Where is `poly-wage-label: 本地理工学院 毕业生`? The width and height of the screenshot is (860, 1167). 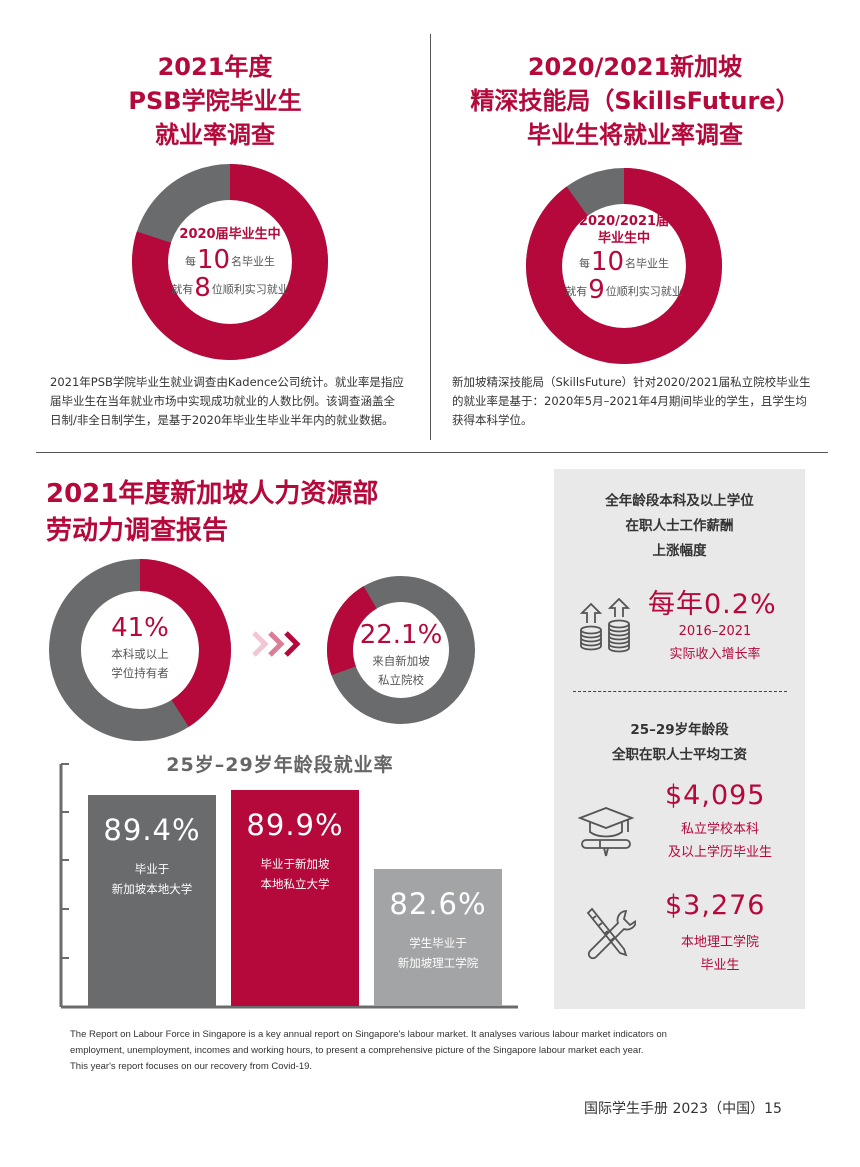
poly-wage-label: 本地理工学院 毕业生 is located at coordinates (719, 954).